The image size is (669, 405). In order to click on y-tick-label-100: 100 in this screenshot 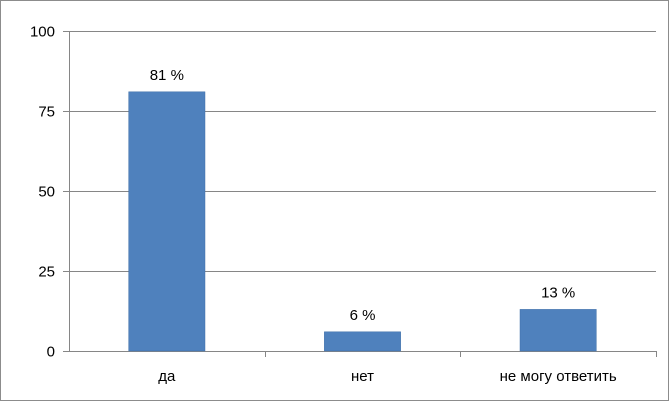, I will do `click(42, 32)`.